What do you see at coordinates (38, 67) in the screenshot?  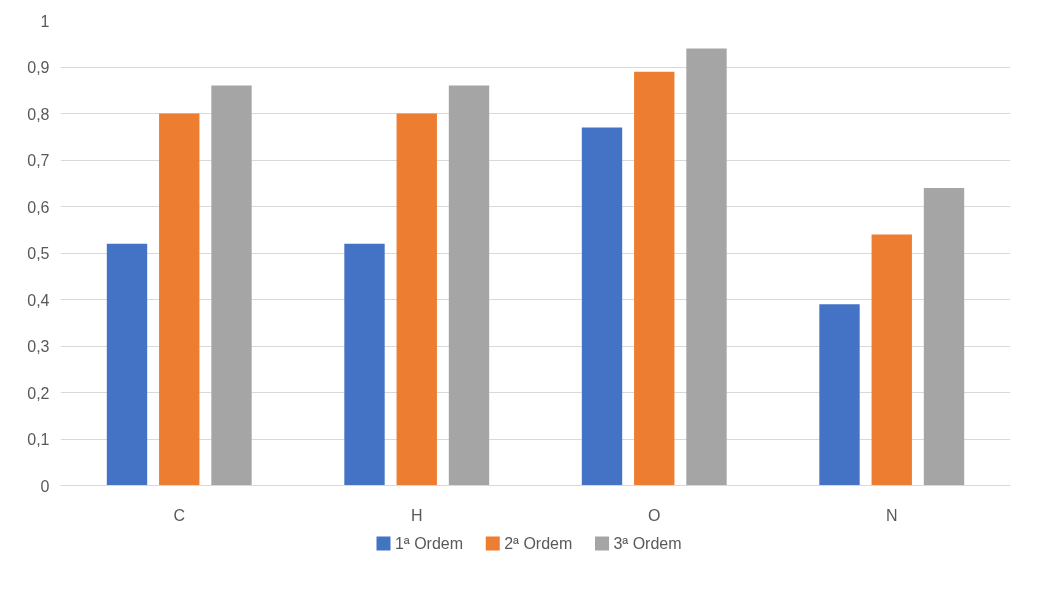 I see `y-tick-label: 0,9` at bounding box center [38, 67].